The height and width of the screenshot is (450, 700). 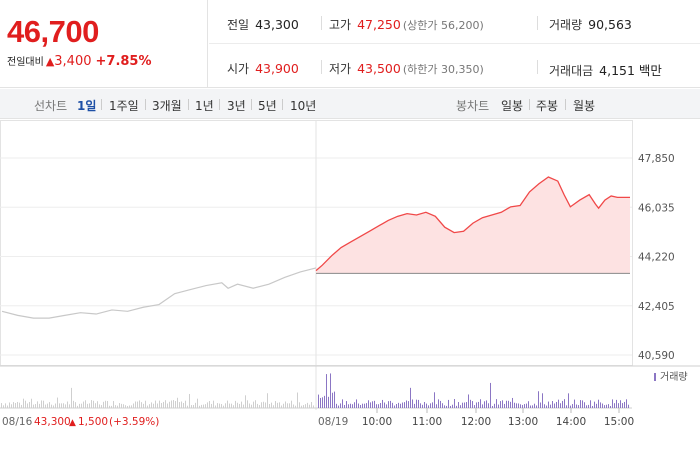 What do you see at coordinates (547, 106) in the screenshot?
I see `tab-weekly-candle: 주봉` at bounding box center [547, 106].